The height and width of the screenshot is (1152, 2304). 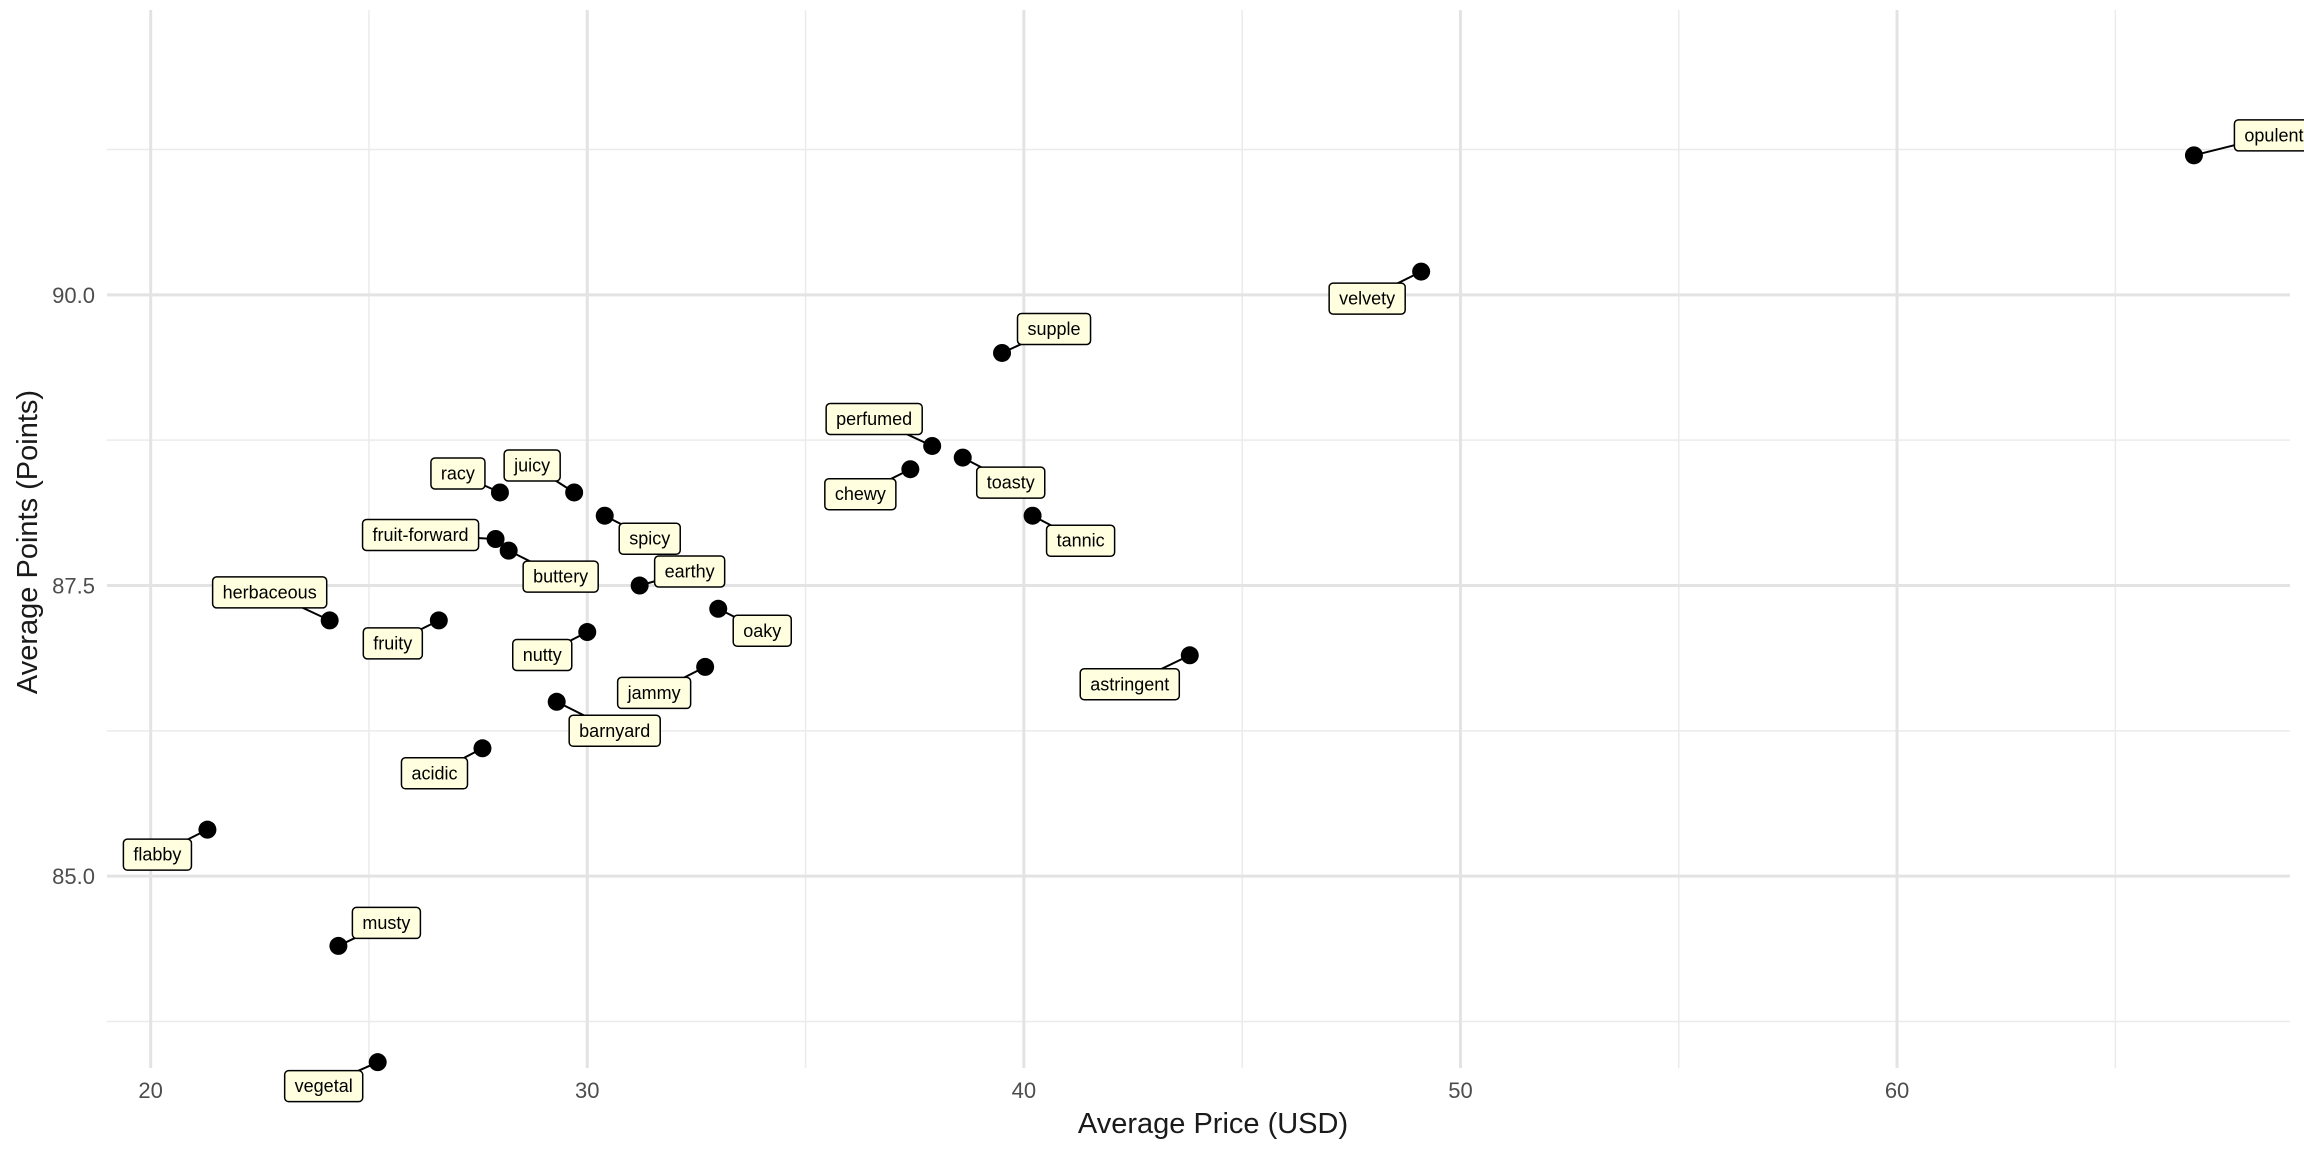 I want to click on point-label: buttery, so click(x=560, y=576).